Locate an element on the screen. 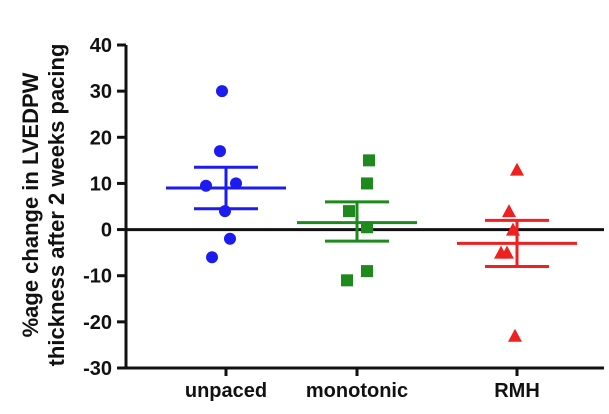 Image resolution: width=609 pixels, height=414 pixels. y-tick-label: 10 is located at coordinates (101, 184).